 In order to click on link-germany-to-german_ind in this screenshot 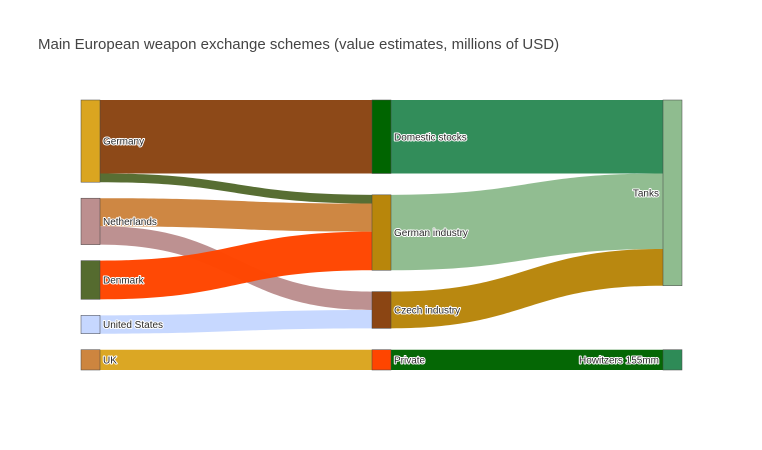, I will do `click(236, 188)`.